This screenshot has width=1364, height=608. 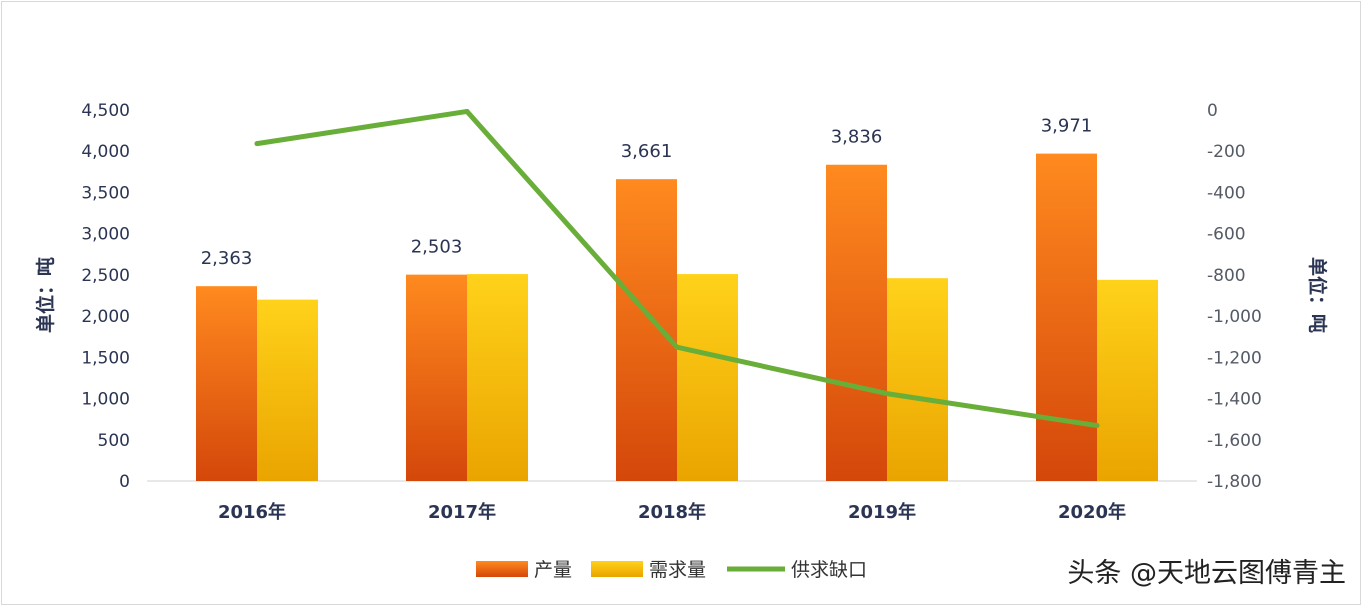 I want to click on legend-item-production: 产量, so click(x=524, y=570).